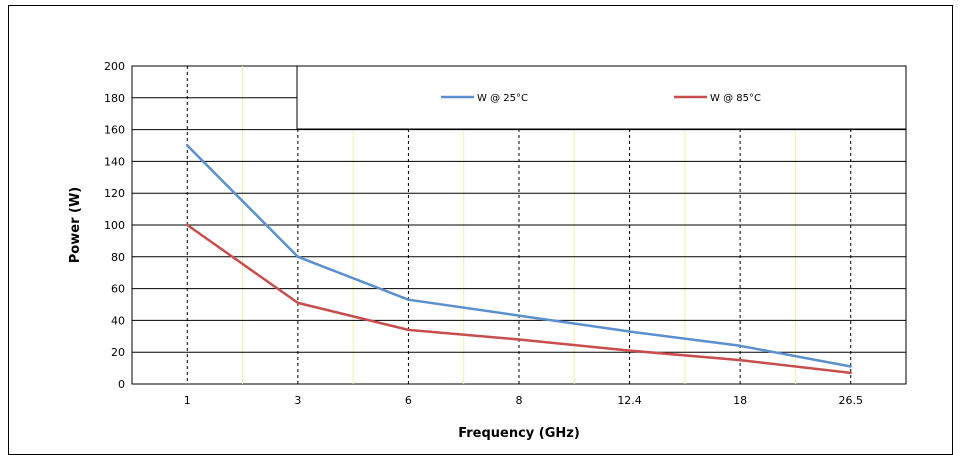 This screenshot has height=455, width=960. I want to click on y-tick-label: 100, so click(114, 225).